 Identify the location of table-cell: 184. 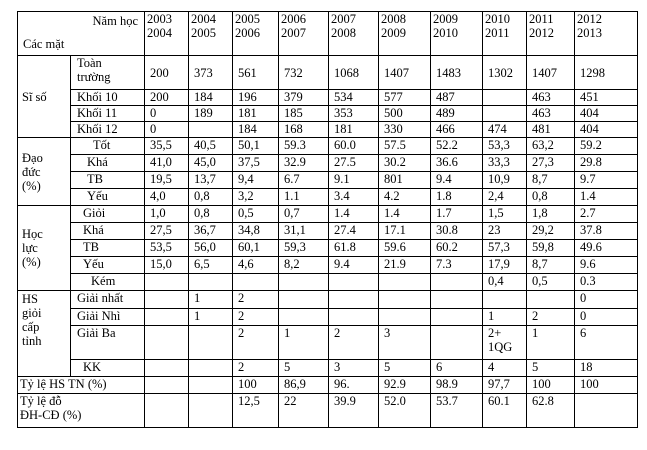
(255, 129).